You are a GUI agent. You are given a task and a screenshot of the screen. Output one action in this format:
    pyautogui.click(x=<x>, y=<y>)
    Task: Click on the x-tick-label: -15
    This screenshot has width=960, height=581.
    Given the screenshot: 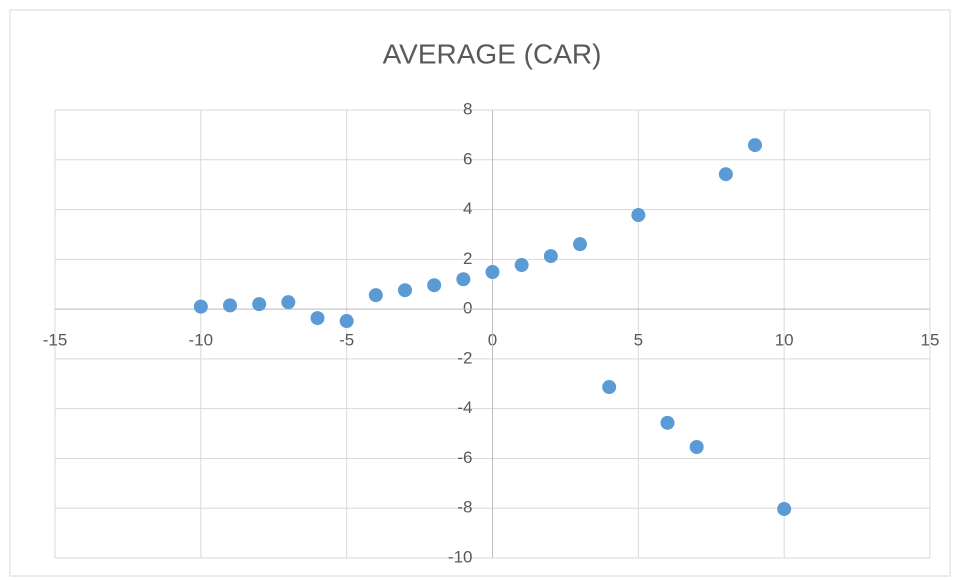 What is the action you would take?
    pyautogui.click(x=55, y=340)
    